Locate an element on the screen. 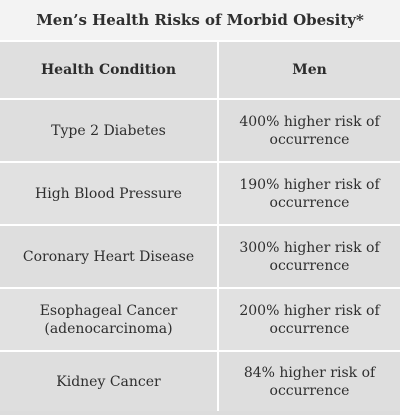 Image resolution: width=400 pixels, height=415 pixels. health-condition-cell: Kidney Cancer is located at coordinates (109, 381).